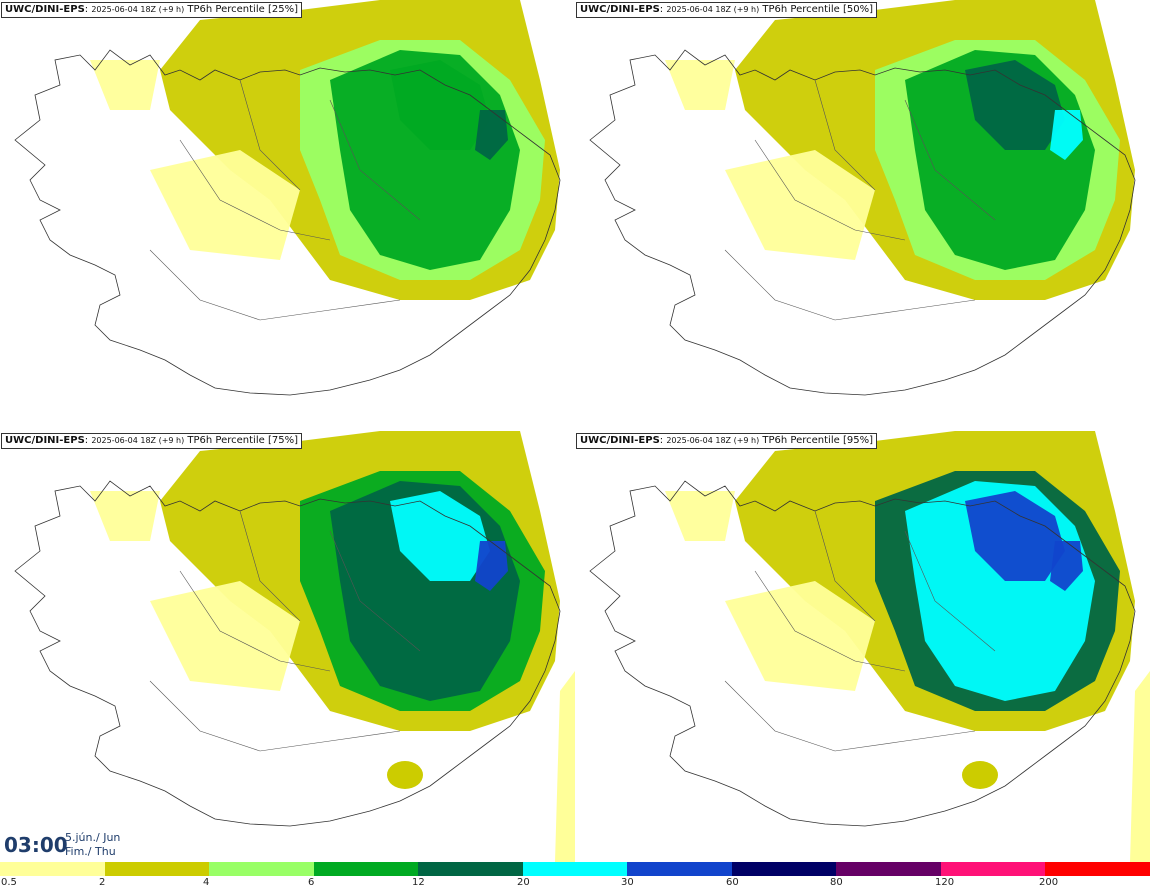 The height and width of the screenshot is (891, 1150). I want to click on legend-tick-label: 60, so click(732, 882).